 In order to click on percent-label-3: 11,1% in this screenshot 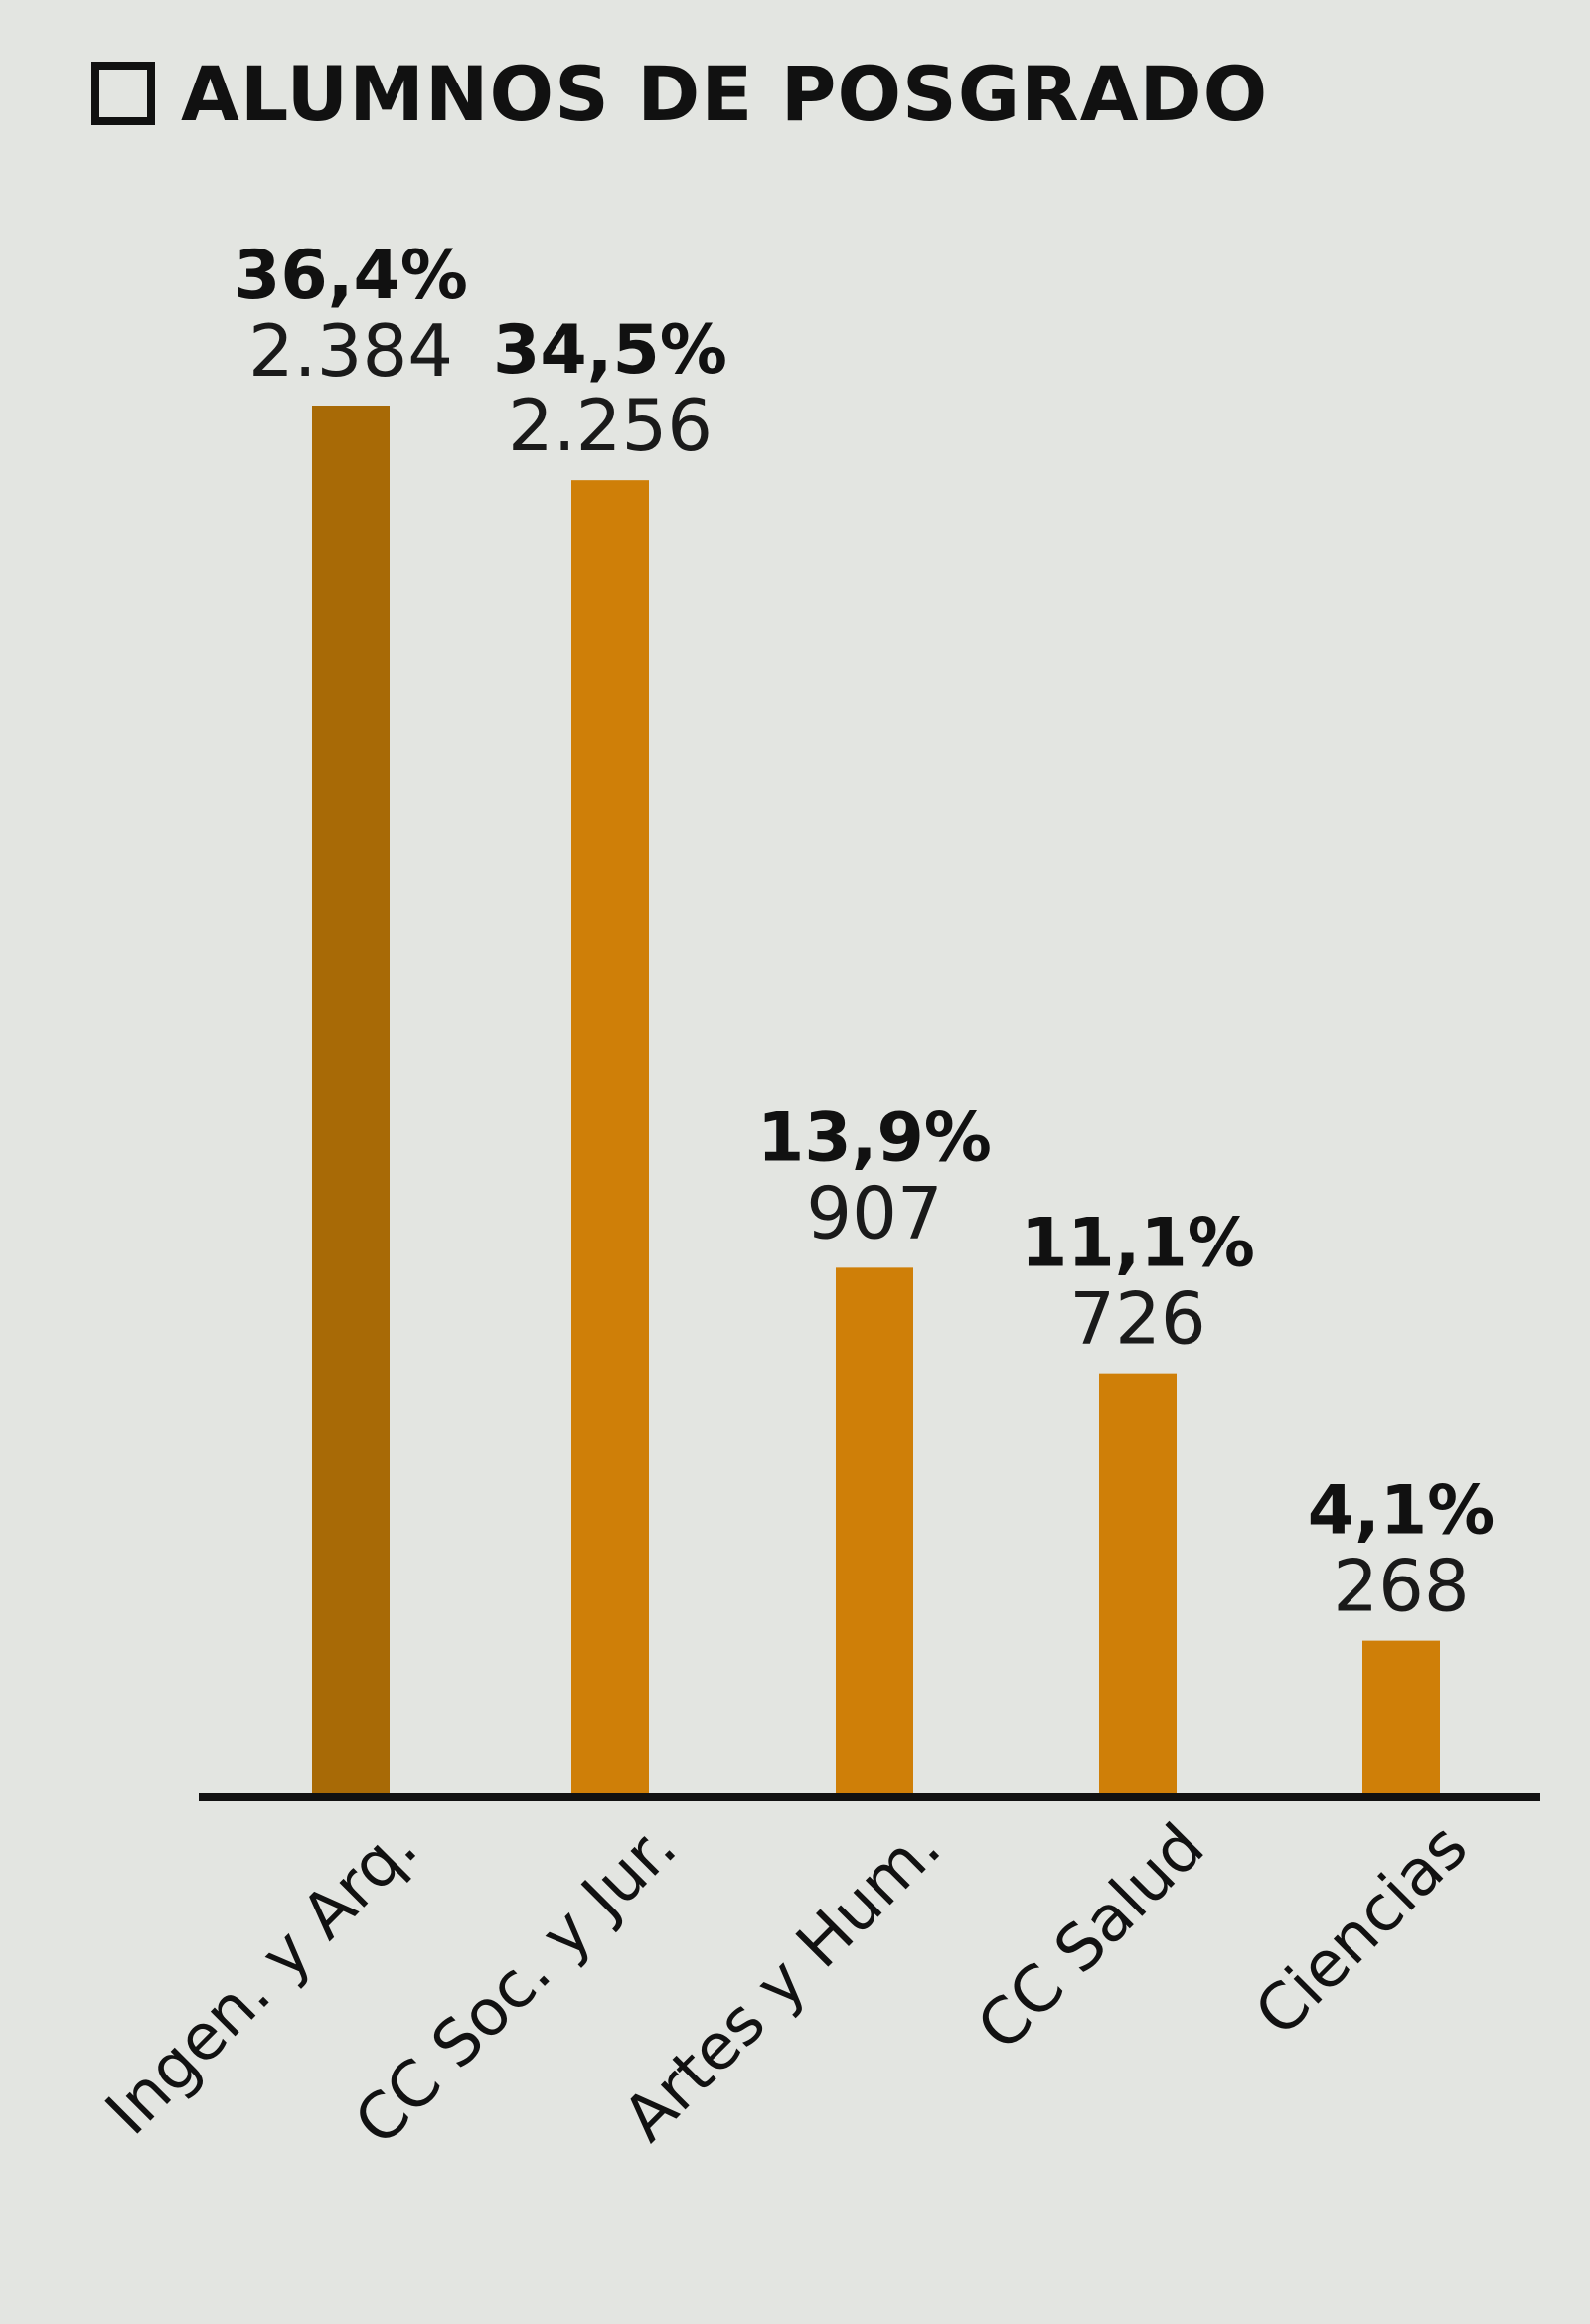, I will do `click(1138, 1244)`.